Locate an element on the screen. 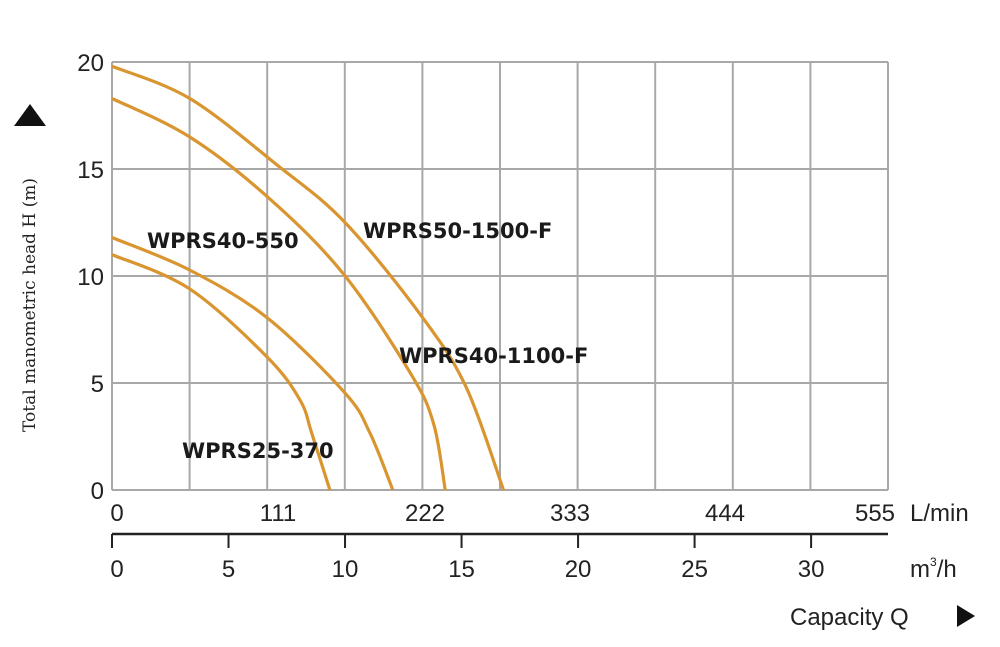 The height and width of the screenshot is (647, 1000). series-label-wprs25-370: WPRS25-370 is located at coordinates (258, 451).